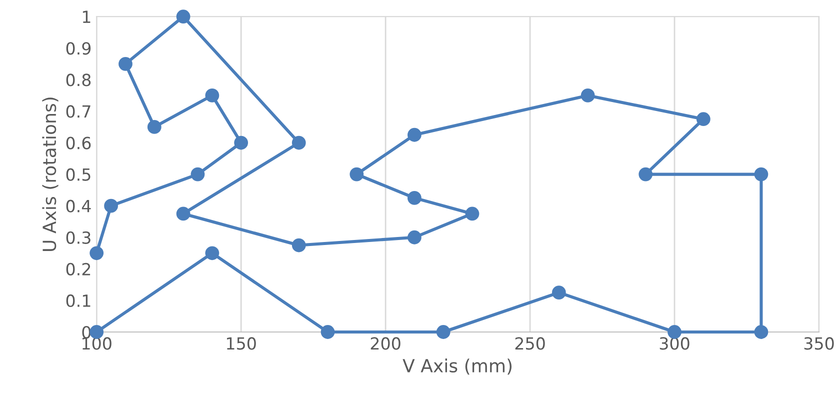  What do you see at coordinates (819, 343) in the screenshot?
I see `x-tick-label: 350` at bounding box center [819, 343].